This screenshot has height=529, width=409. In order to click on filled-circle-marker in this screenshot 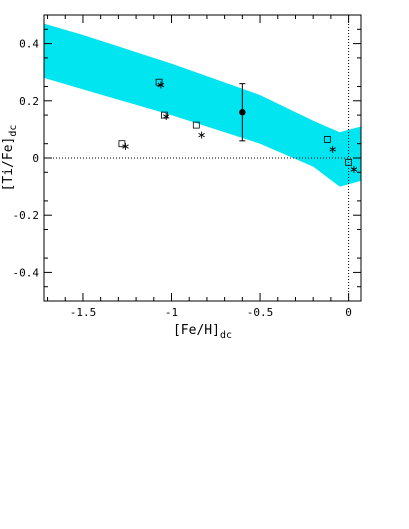, I will do `click(242, 112)`.